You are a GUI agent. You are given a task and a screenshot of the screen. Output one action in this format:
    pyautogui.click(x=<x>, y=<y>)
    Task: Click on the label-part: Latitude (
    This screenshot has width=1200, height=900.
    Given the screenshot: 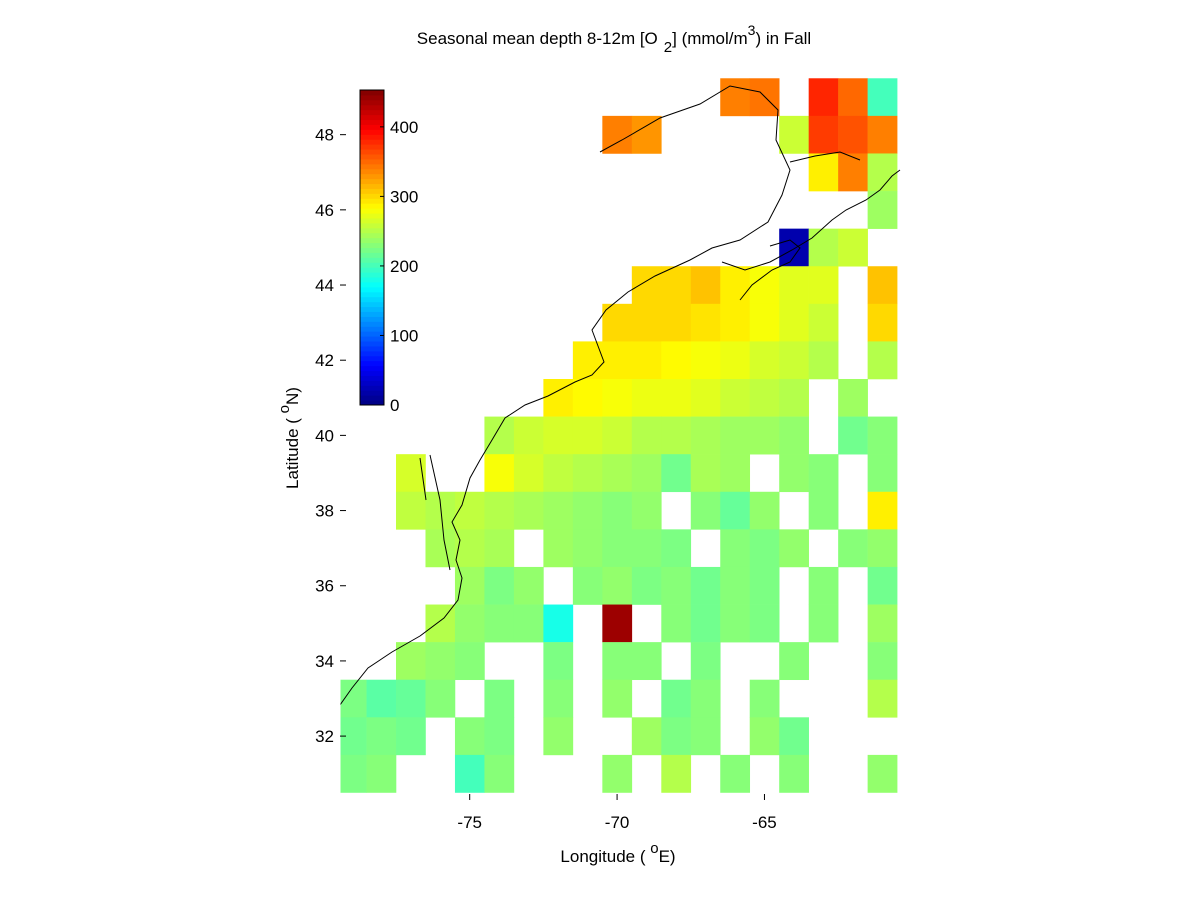 What is the action you would take?
    pyautogui.click(x=292, y=451)
    